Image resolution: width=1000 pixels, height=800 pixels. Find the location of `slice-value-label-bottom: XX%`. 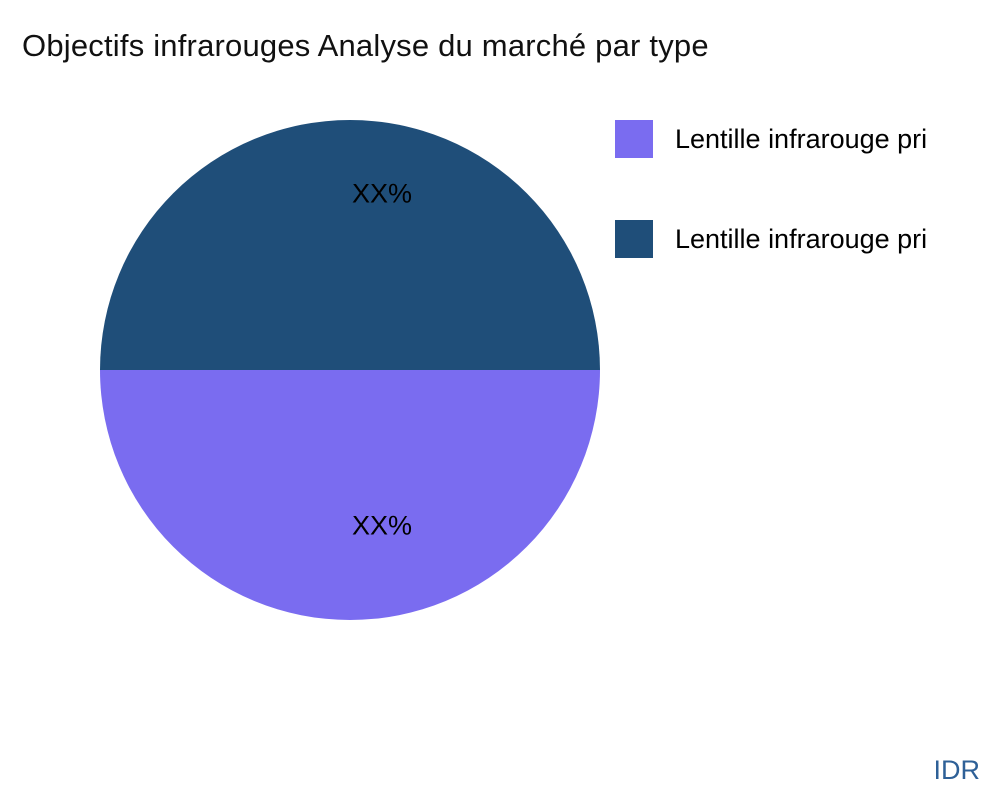

slice-value-label-bottom: XX% is located at coordinates (382, 525).